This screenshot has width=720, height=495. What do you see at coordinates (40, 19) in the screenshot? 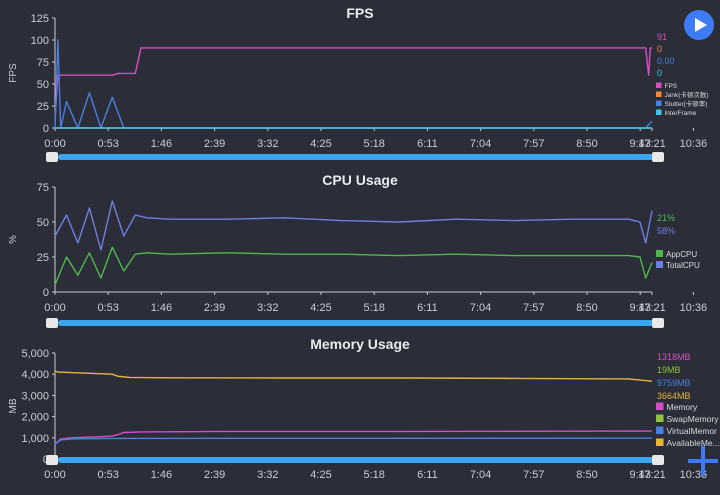
I see `chart1-ytick-label: 125` at bounding box center [40, 19].